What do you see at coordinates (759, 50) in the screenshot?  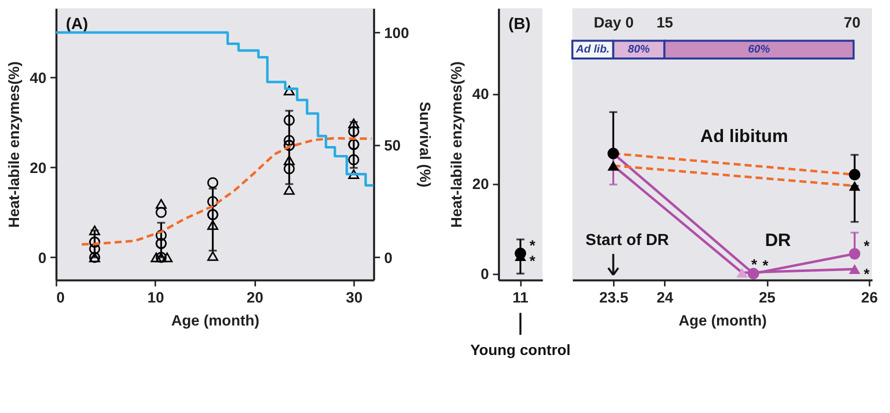 I see `band-label: 60%` at bounding box center [759, 50].